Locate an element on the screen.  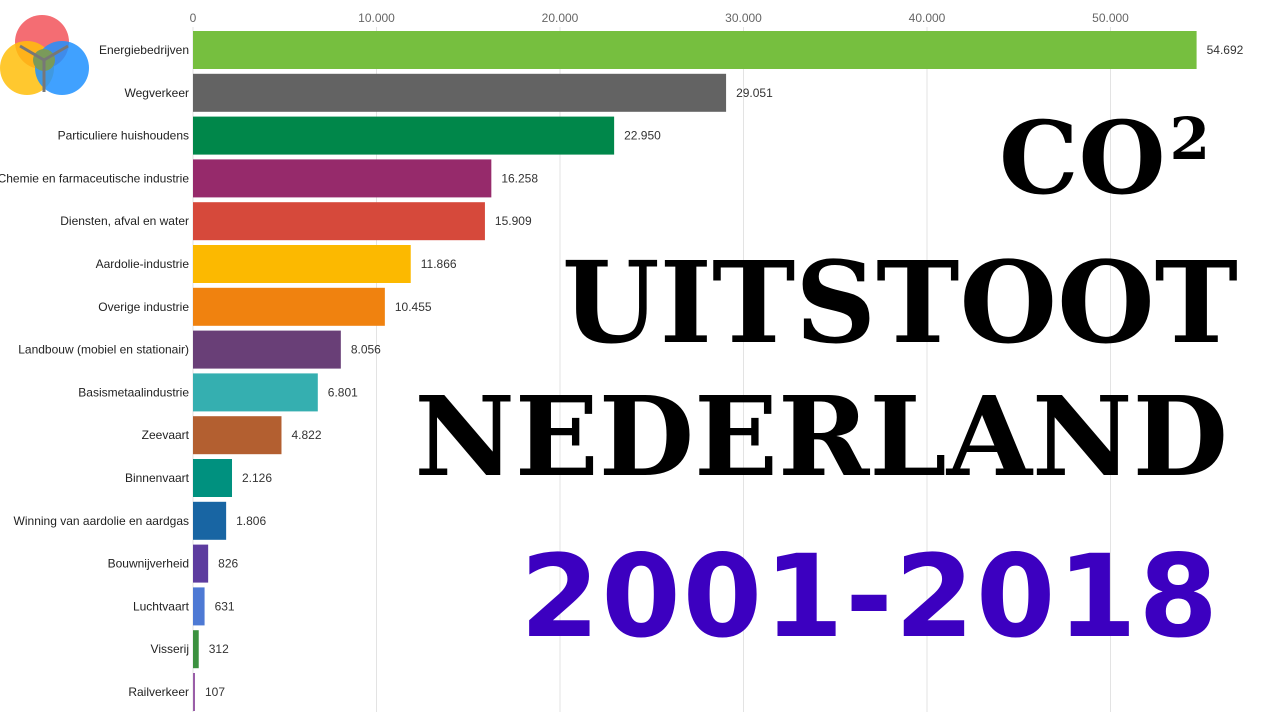
chart-x-ticks: 0 10.000 20.000 30.000 40.000 50.000 is located at coordinates (660, 18).